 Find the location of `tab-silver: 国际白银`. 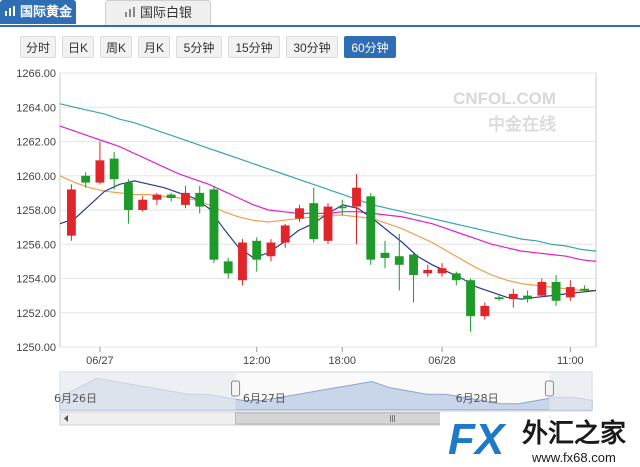

tab-silver: 国际白银 is located at coordinates (158, 12).